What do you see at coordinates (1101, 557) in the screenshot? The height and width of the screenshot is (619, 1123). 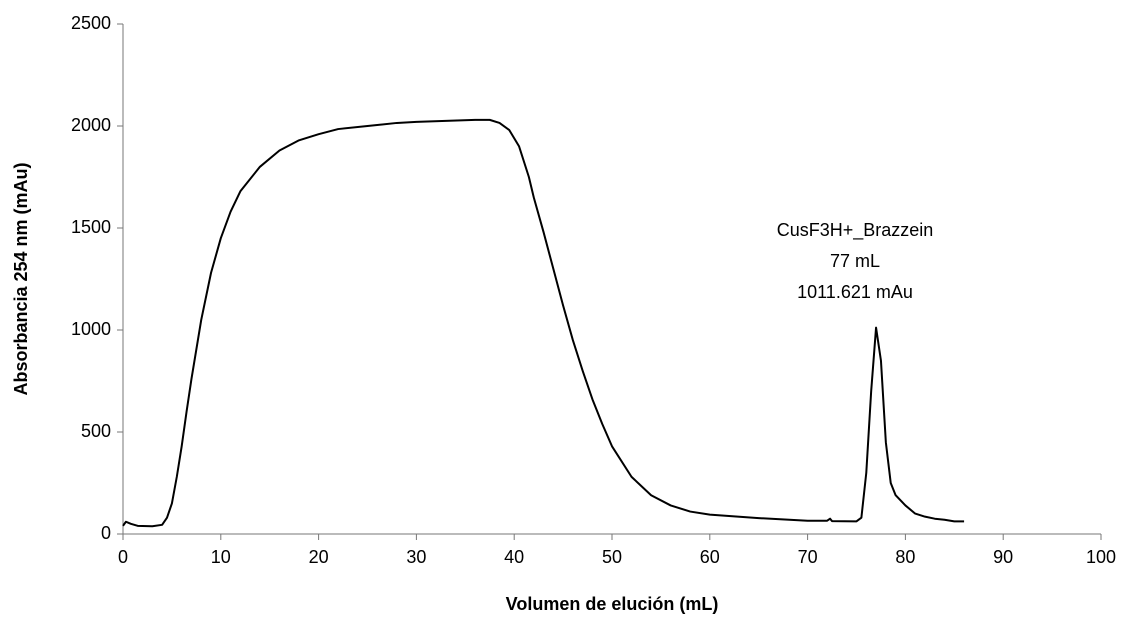 I see `x-tick-label: 100` at bounding box center [1101, 557].